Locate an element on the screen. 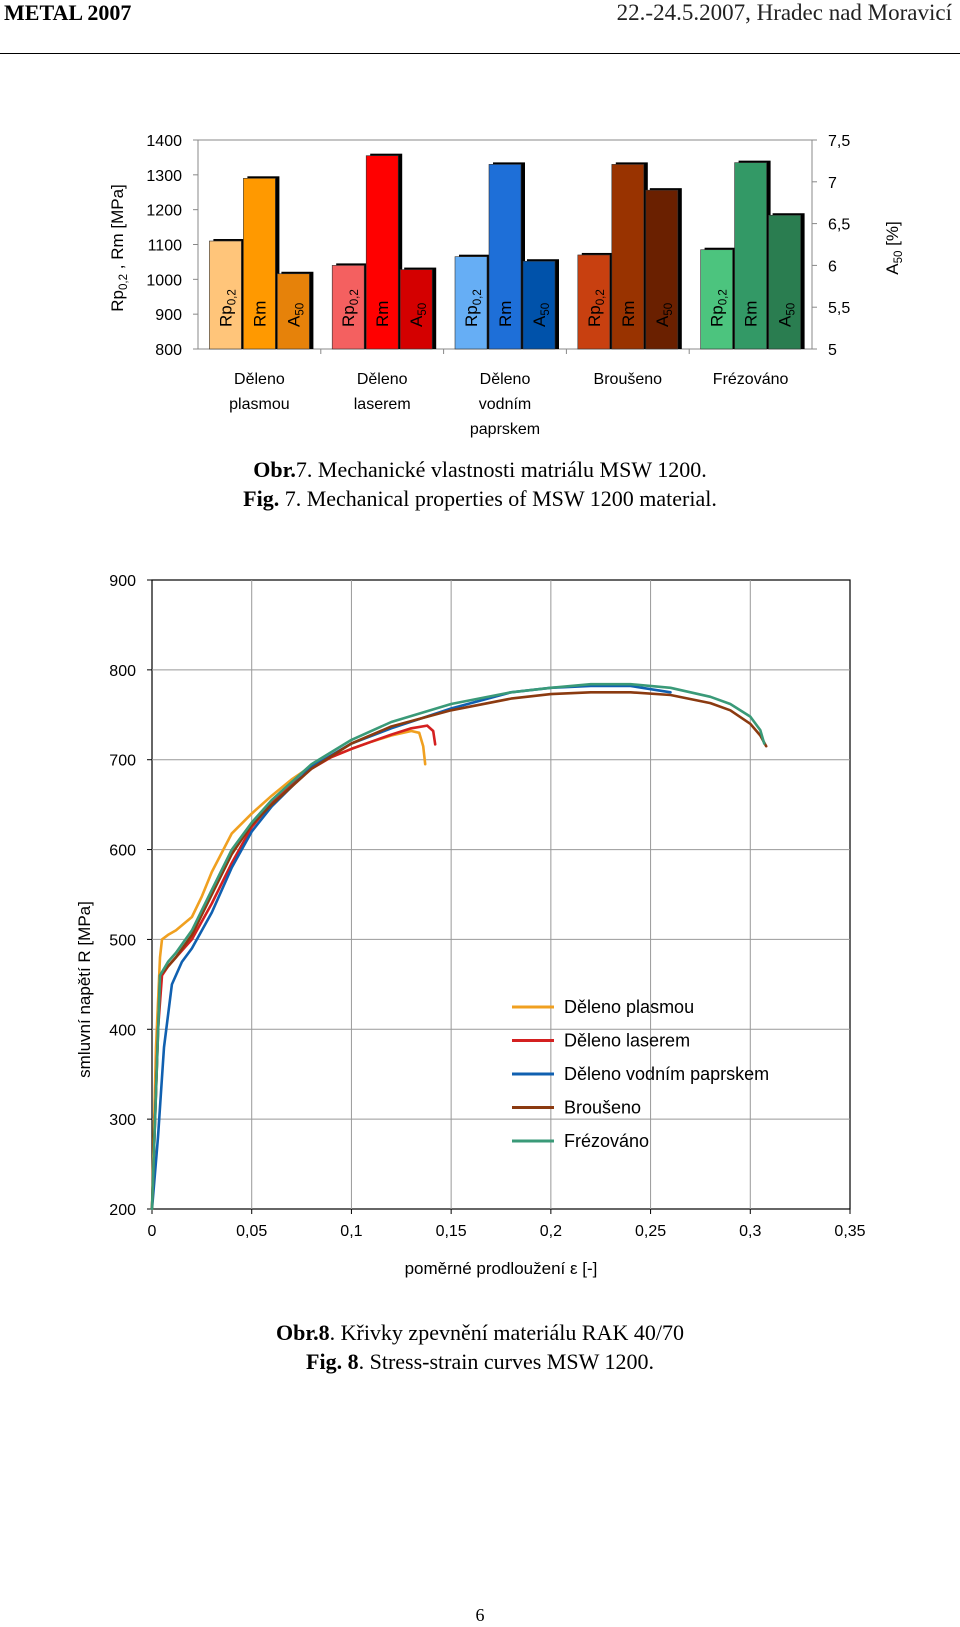 This screenshot has height=1627, width=960. figure8-caption-en: Fig. 8. Stress-strain curves MSW 1200. is located at coordinates (480, 1361).